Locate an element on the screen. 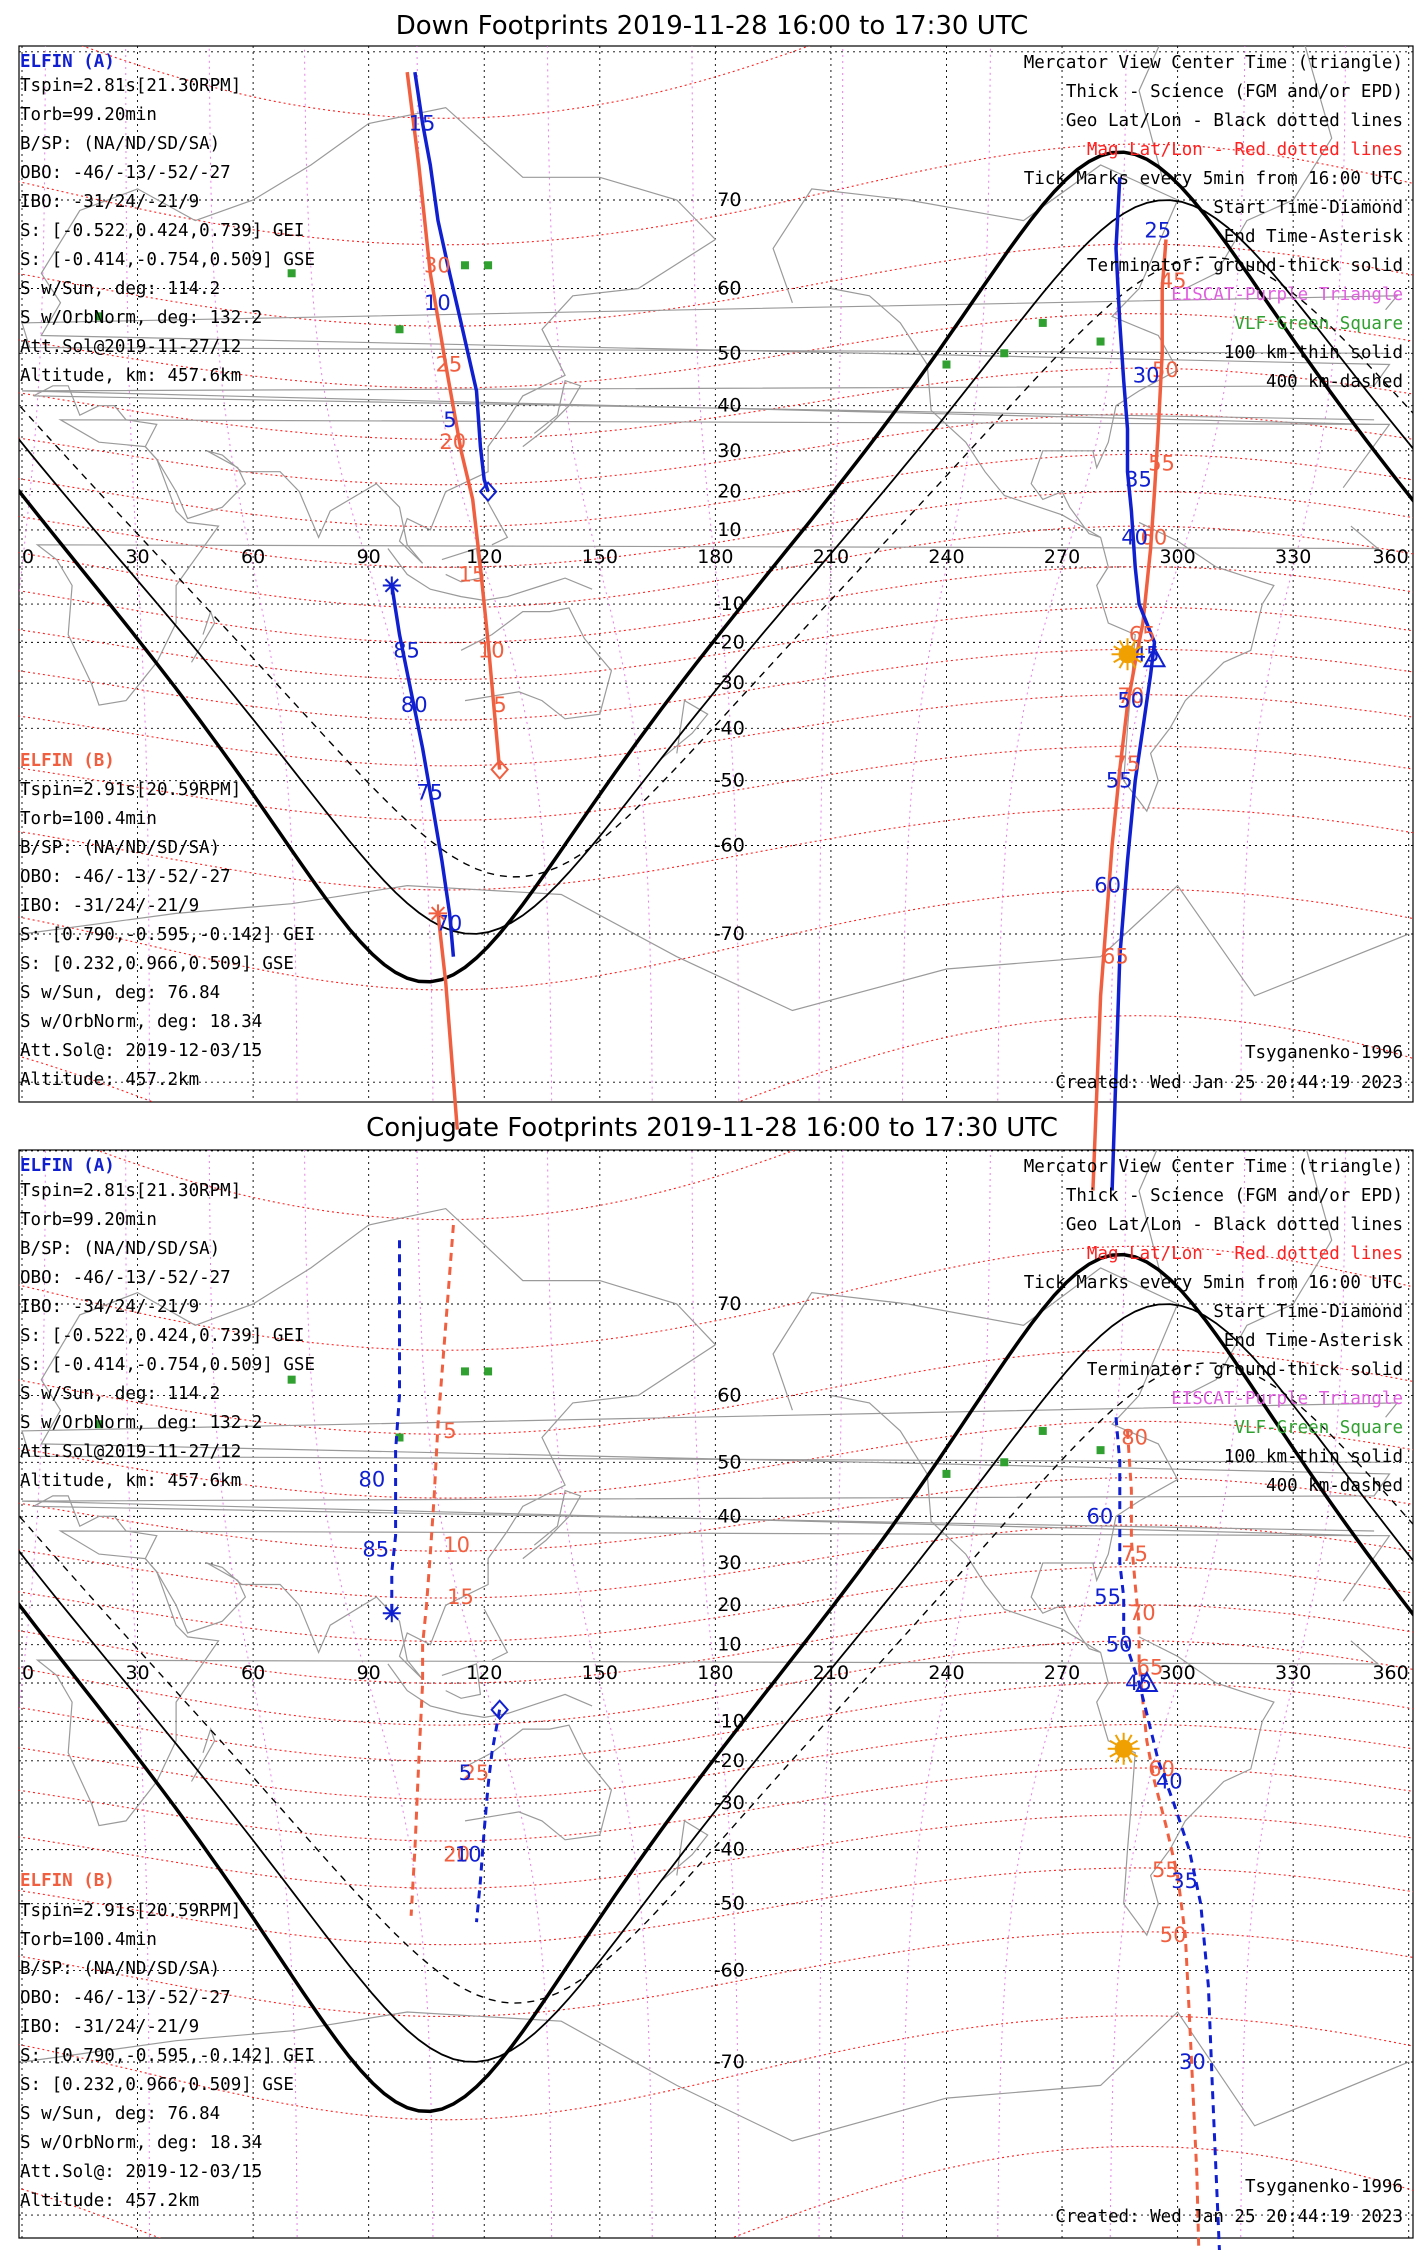 The width and height of the screenshot is (1425, 2250). legend-entry: Mag Lat/Lon - Red dotted lines is located at coordinates (1245, 150).